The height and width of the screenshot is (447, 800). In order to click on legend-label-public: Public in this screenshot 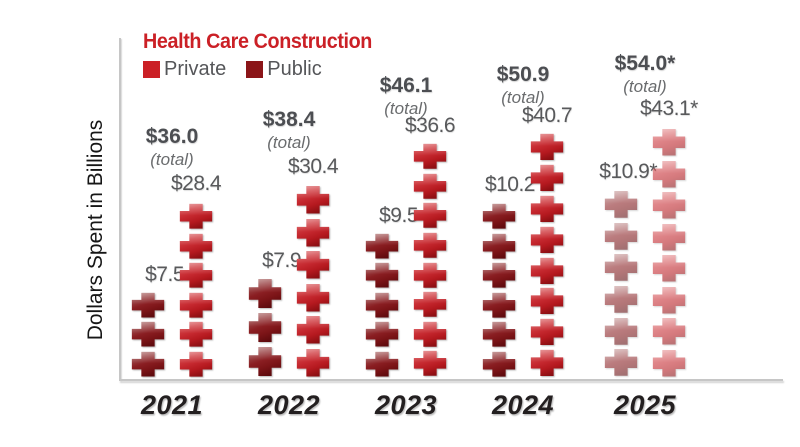, I will do `click(294, 69)`.